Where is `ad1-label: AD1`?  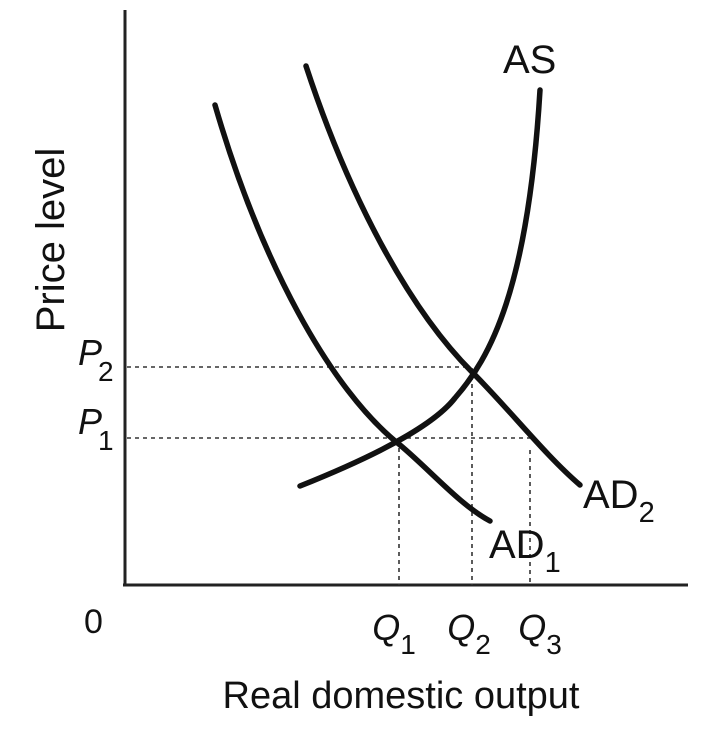 ad1-label: AD1 is located at coordinates (525, 551).